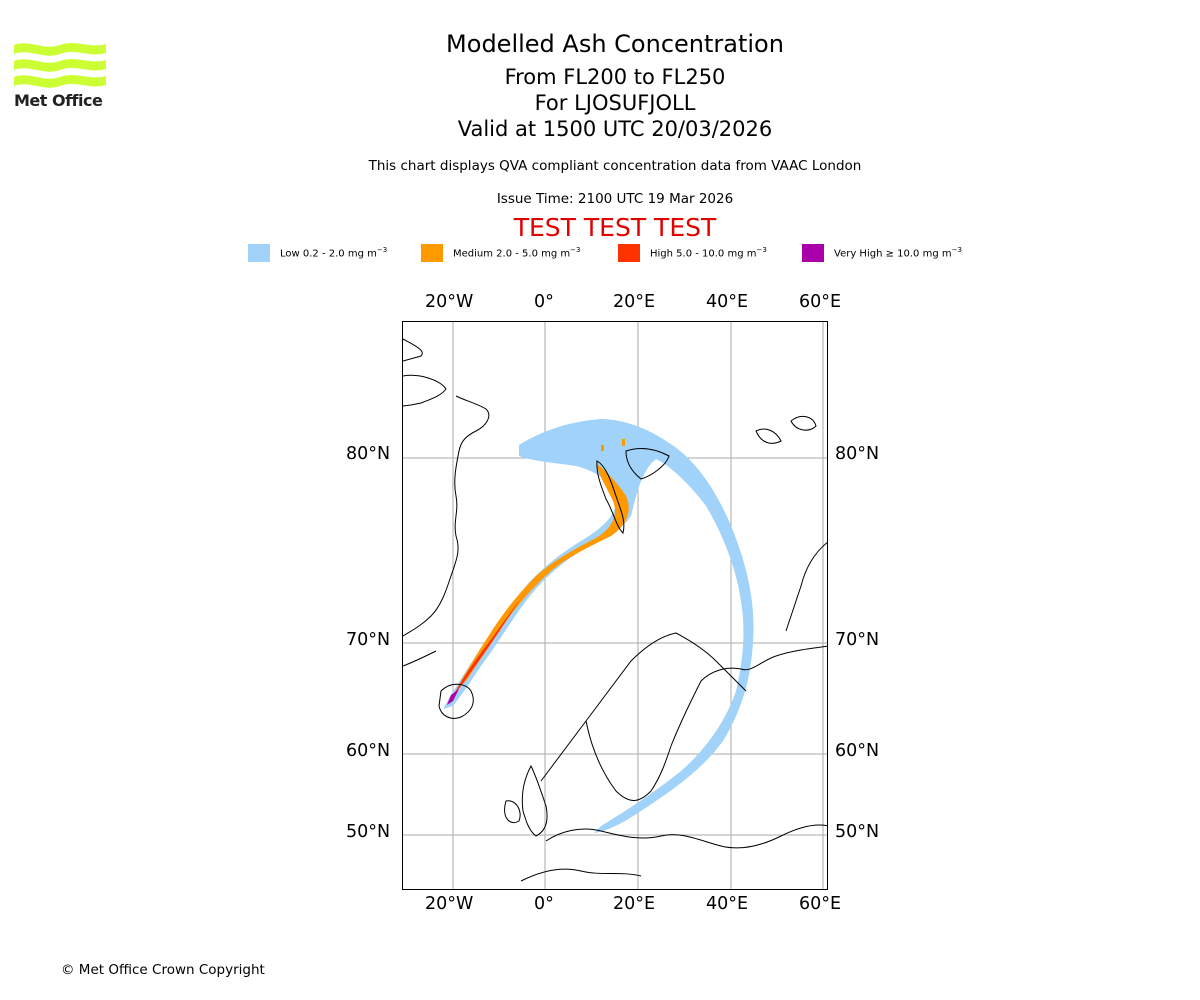 Image resolution: width=1200 pixels, height=1000 pixels. Describe the element at coordinates (543, 564) in the screenshot. I see `ash-medium-region` at that location.